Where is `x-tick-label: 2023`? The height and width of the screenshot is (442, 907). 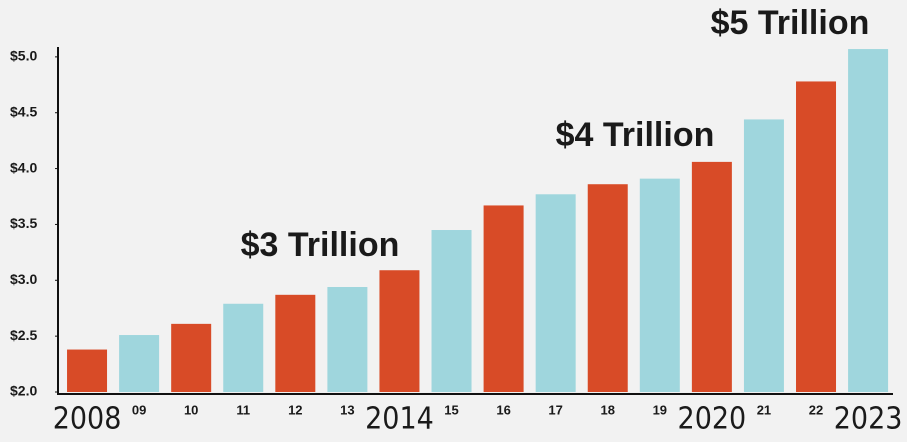
x-tick-label: 2023 is located at coordinates (868, 419).